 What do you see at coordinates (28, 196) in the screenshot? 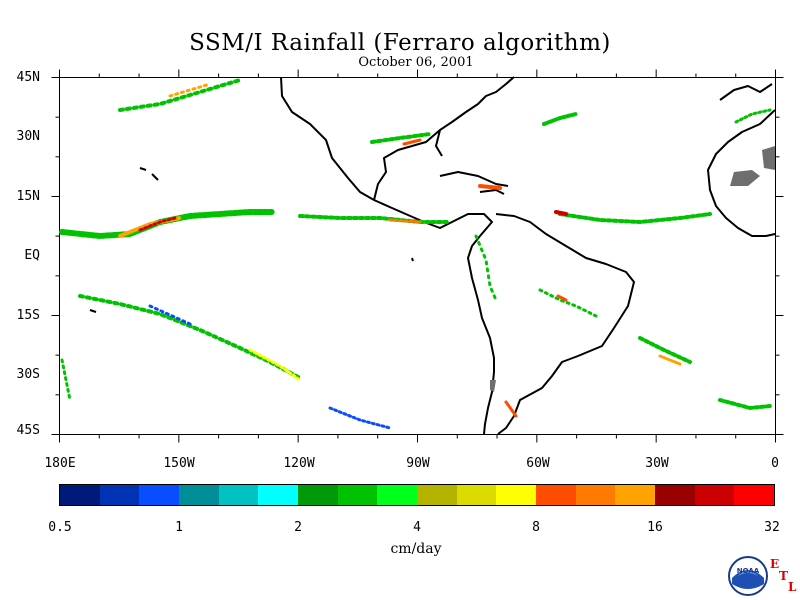
I see `lat-label-15n: 15N` at bounding box center [28, 196].